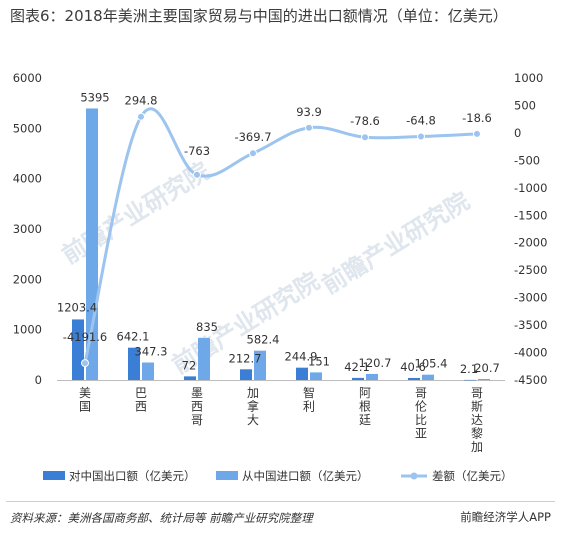 Image resolution: width=561 pixels, height=536 pixels. I want to click on balance-value-label: -64.8, so click(421, 120).